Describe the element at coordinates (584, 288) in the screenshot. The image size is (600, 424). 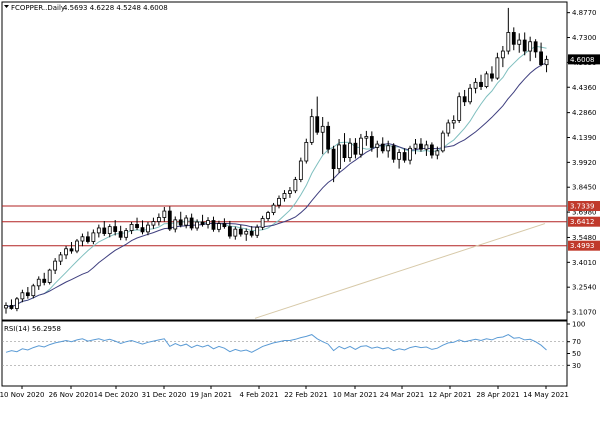
I see `y-tick-label: 3.2540` at that location.